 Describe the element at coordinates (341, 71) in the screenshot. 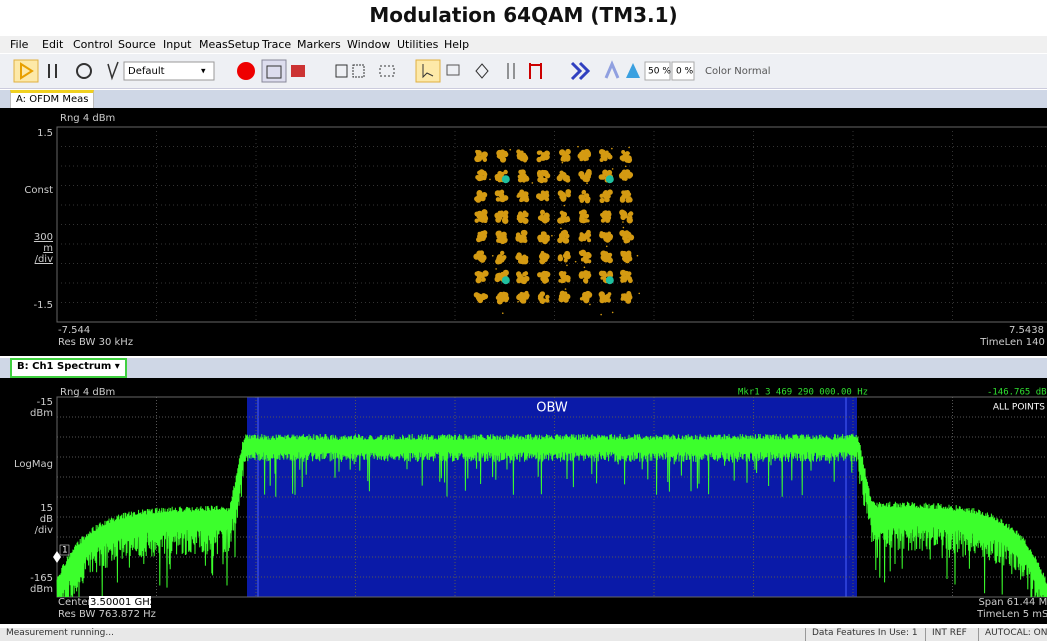

I see `layout-icon` at that location.